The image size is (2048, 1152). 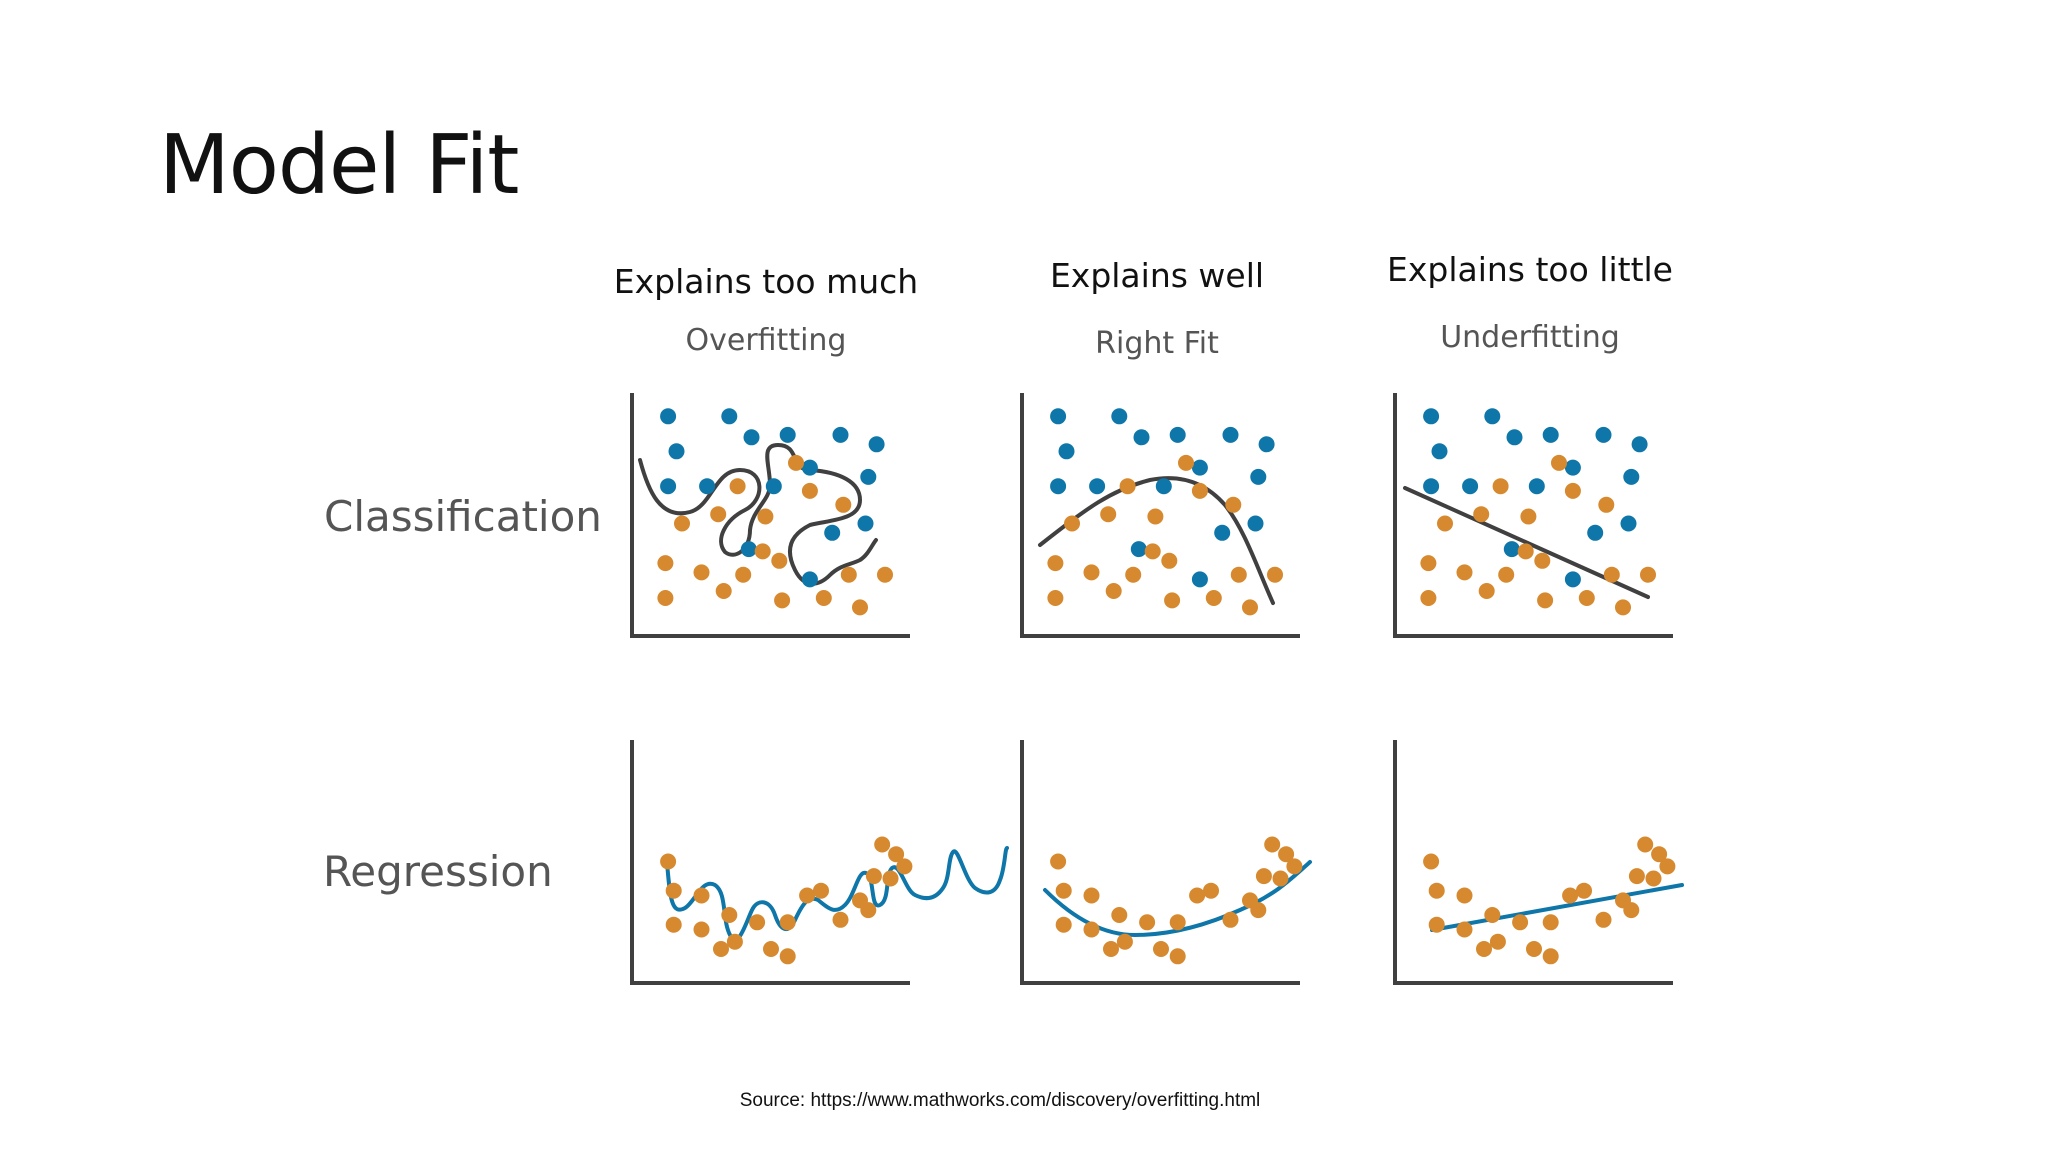 I want to click on axis-classification-overfitting, so click(x=770, y=515).